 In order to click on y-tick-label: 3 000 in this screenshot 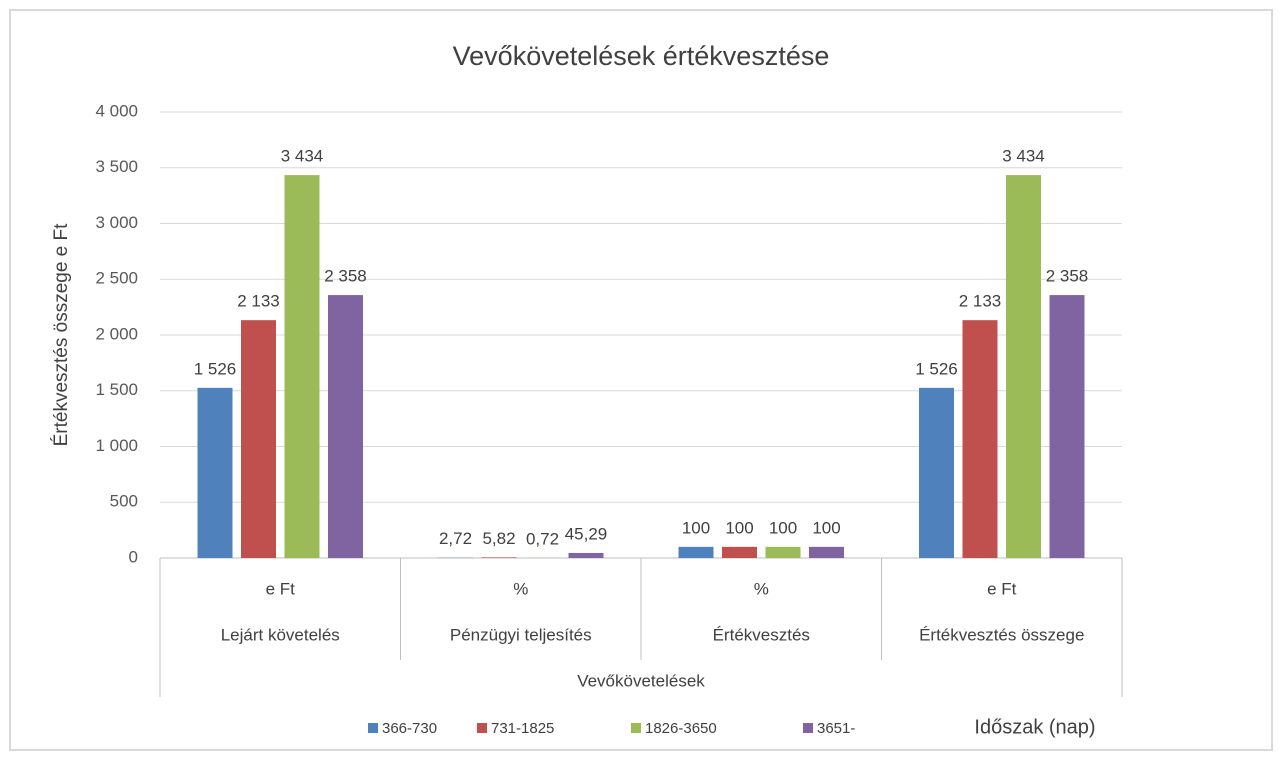, I will do `click(116, 222)`.